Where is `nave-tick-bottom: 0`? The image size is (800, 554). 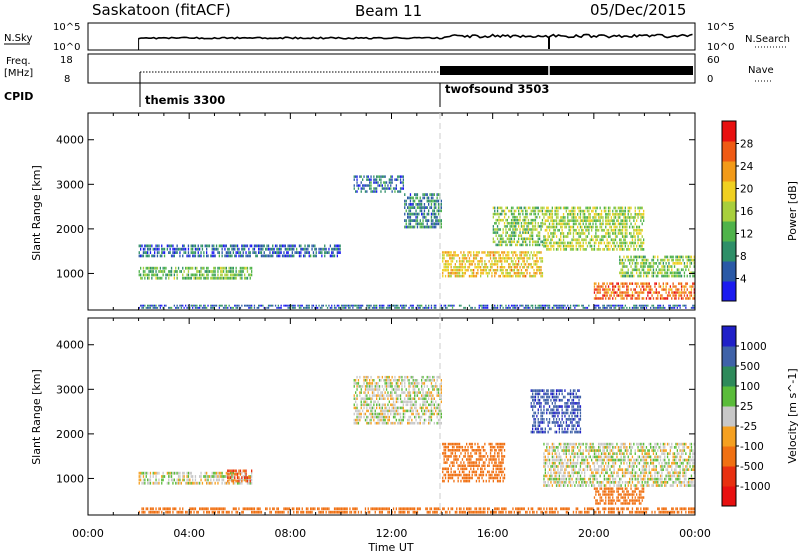
nave-tick-bottom: 0 is located at coordinates (710, 79).